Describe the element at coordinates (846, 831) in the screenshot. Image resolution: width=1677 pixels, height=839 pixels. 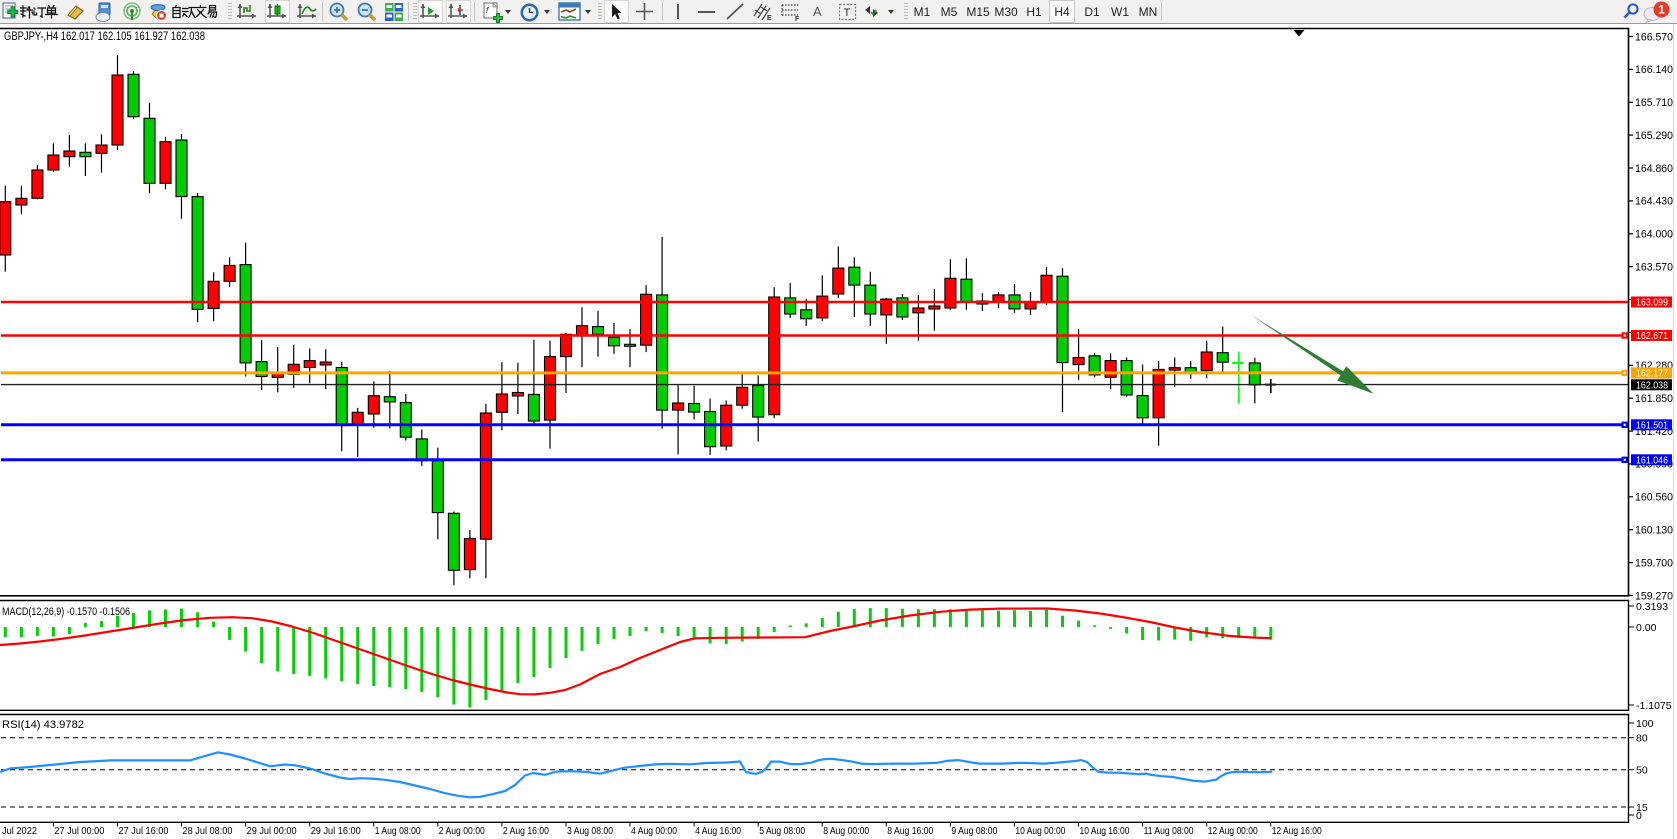
I see `svg-text: 8 Aug 00:00` at that location.